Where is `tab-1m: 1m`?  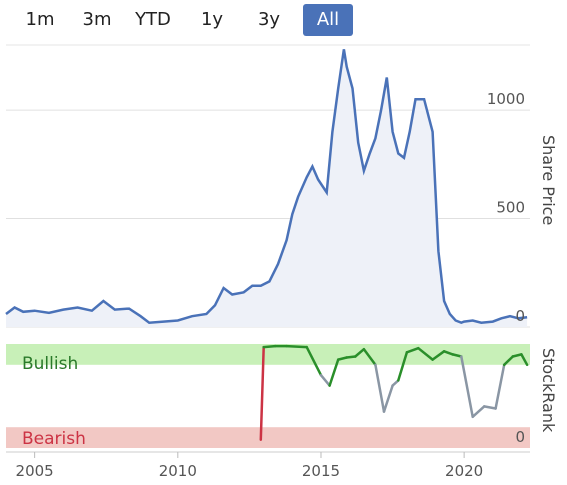 tab-1m: 1m is located at coordinates (40, 19).